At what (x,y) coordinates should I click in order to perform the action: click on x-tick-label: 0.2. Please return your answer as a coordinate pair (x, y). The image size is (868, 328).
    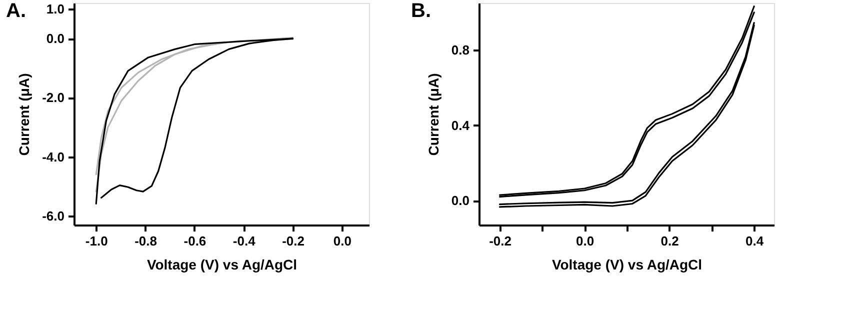
    Looking at the image, I should click on (669, 241).